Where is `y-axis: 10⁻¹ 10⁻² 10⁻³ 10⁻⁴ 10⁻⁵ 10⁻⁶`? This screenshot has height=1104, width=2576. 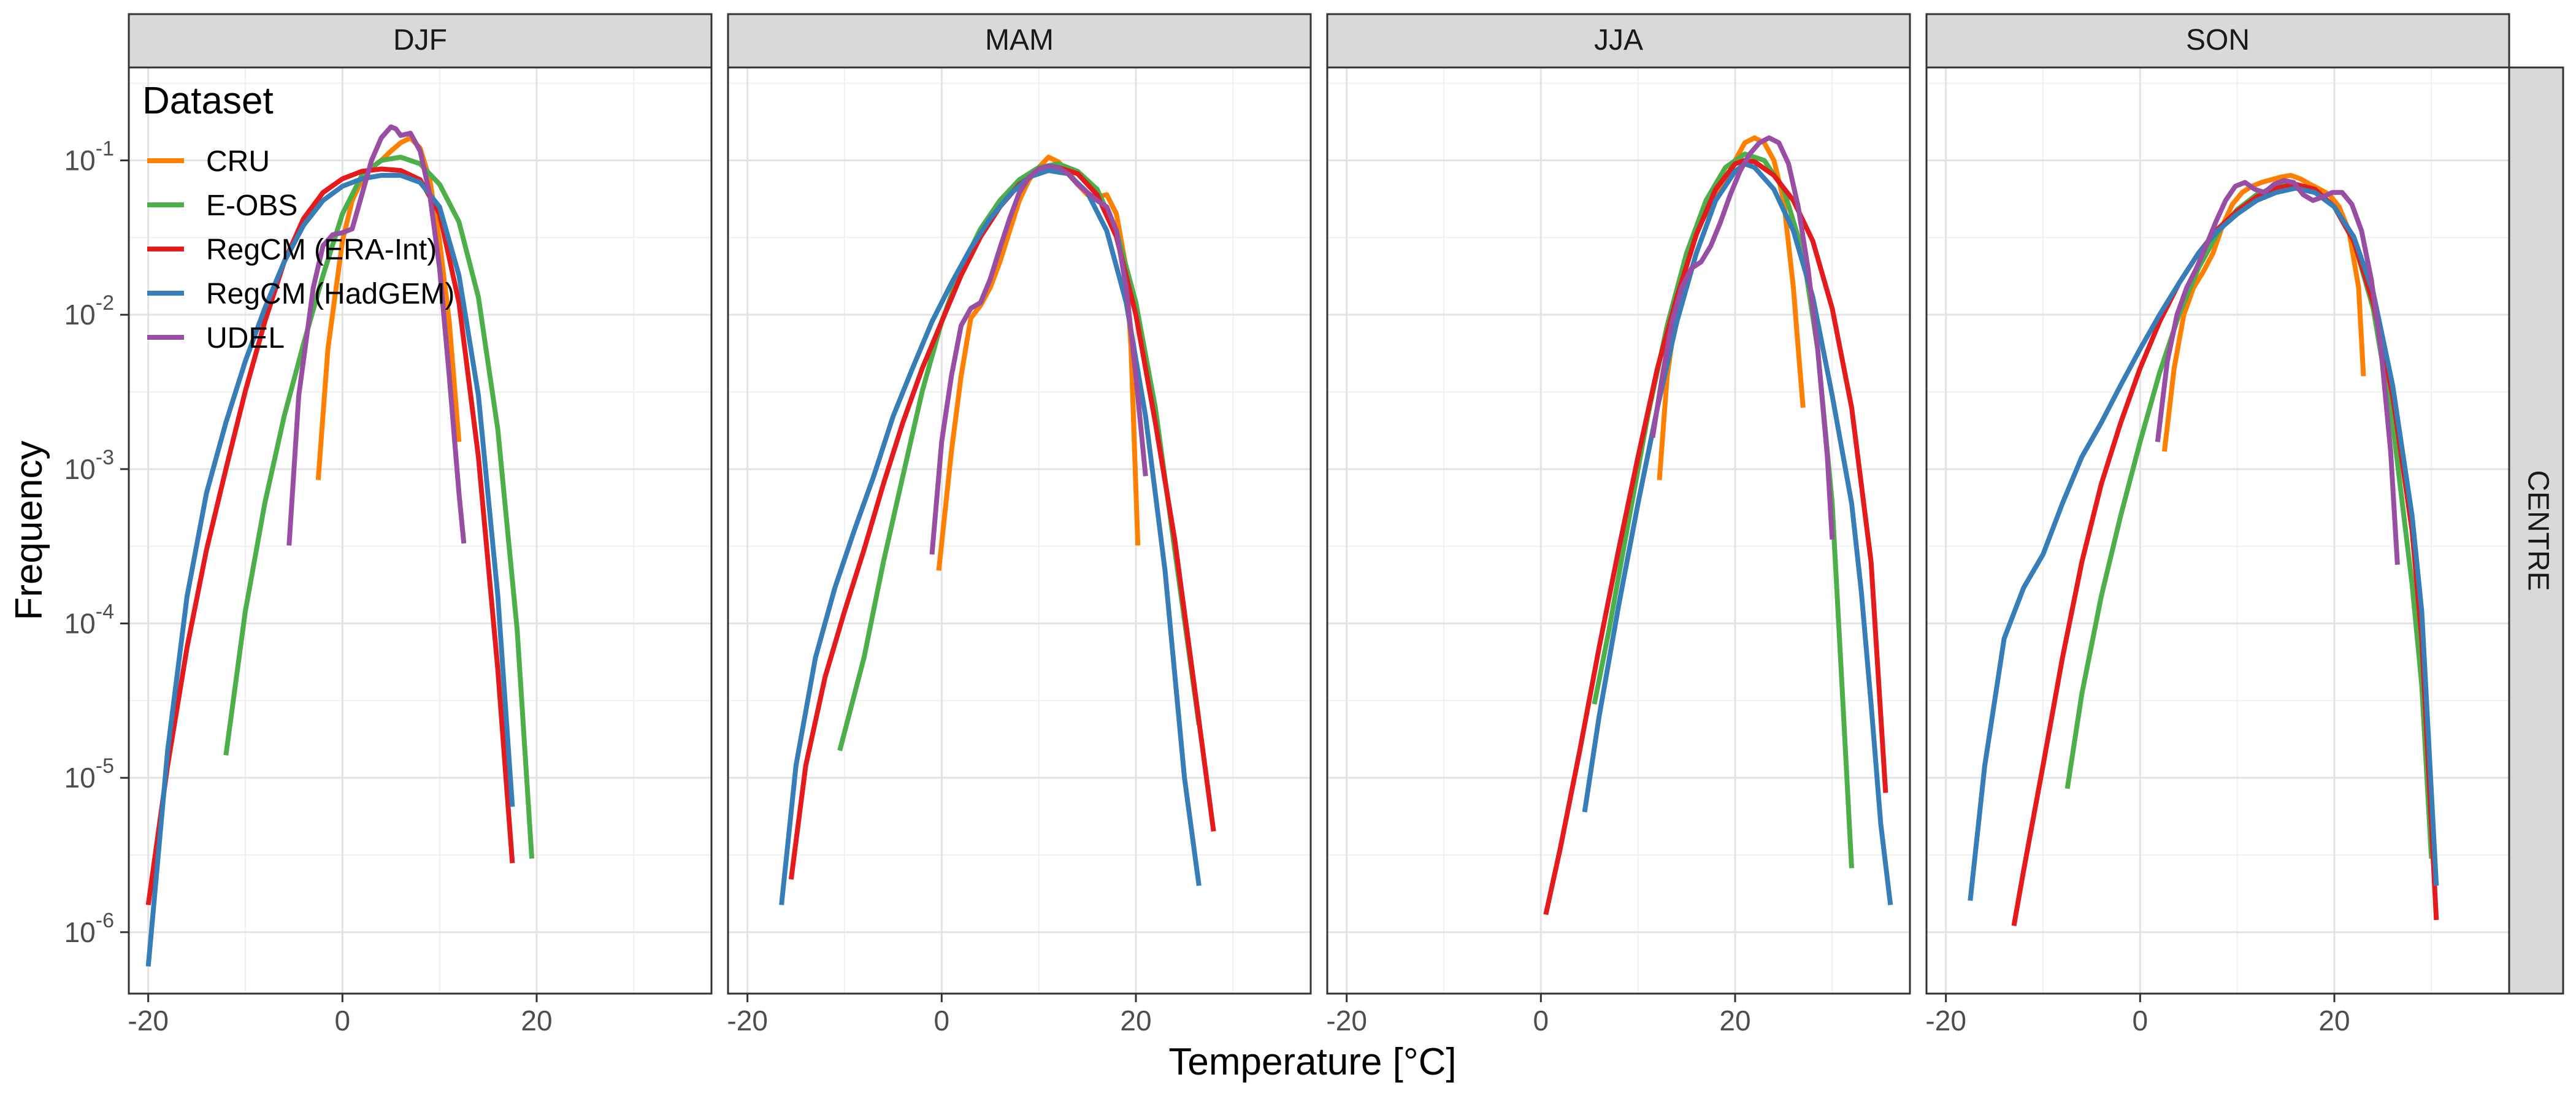
y-axis: 10⁻¹ 10⁻² 10⁻³ 10⁻⁴ 10⁻⁵ 10⁻⁶ is located at coordinates (96, 542).